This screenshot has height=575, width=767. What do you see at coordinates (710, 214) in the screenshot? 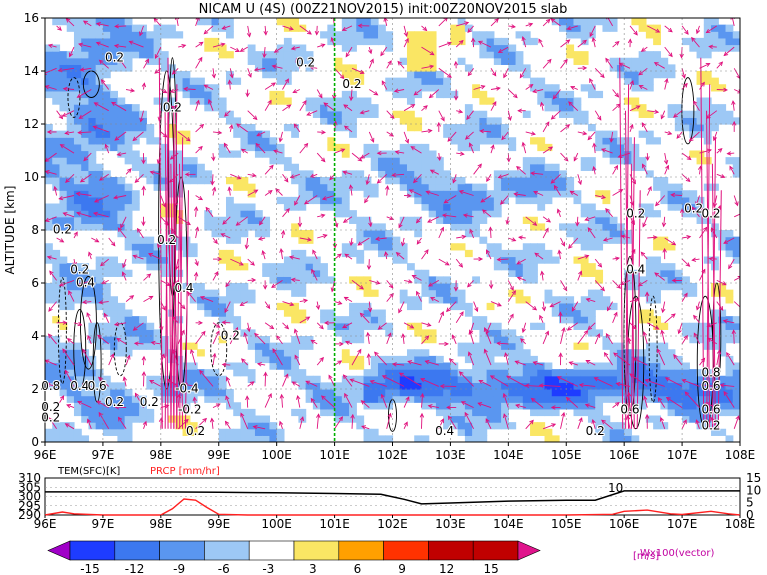
I see `contour-label: 0.2` at bounding box center [710, 214].